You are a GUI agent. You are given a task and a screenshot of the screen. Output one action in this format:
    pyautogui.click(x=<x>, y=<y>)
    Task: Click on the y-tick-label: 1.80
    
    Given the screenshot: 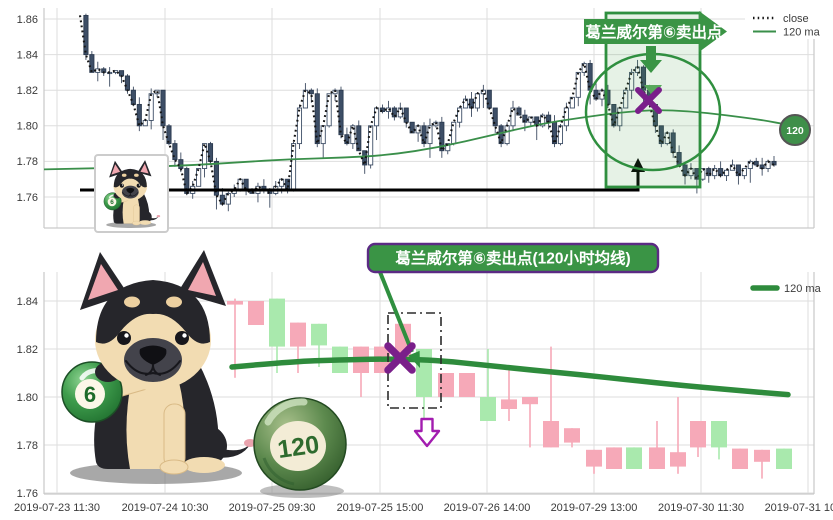 What is the action you would take?
    pyautogui.click(x=27, y=398)
    